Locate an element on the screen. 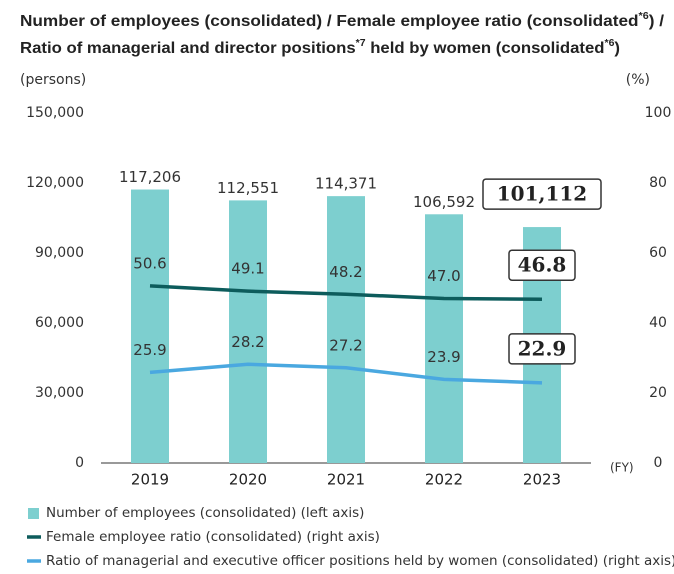 The width and height of the screenshot is (674, 574). title-superscript: *7 is located at coordinates (361, 43).